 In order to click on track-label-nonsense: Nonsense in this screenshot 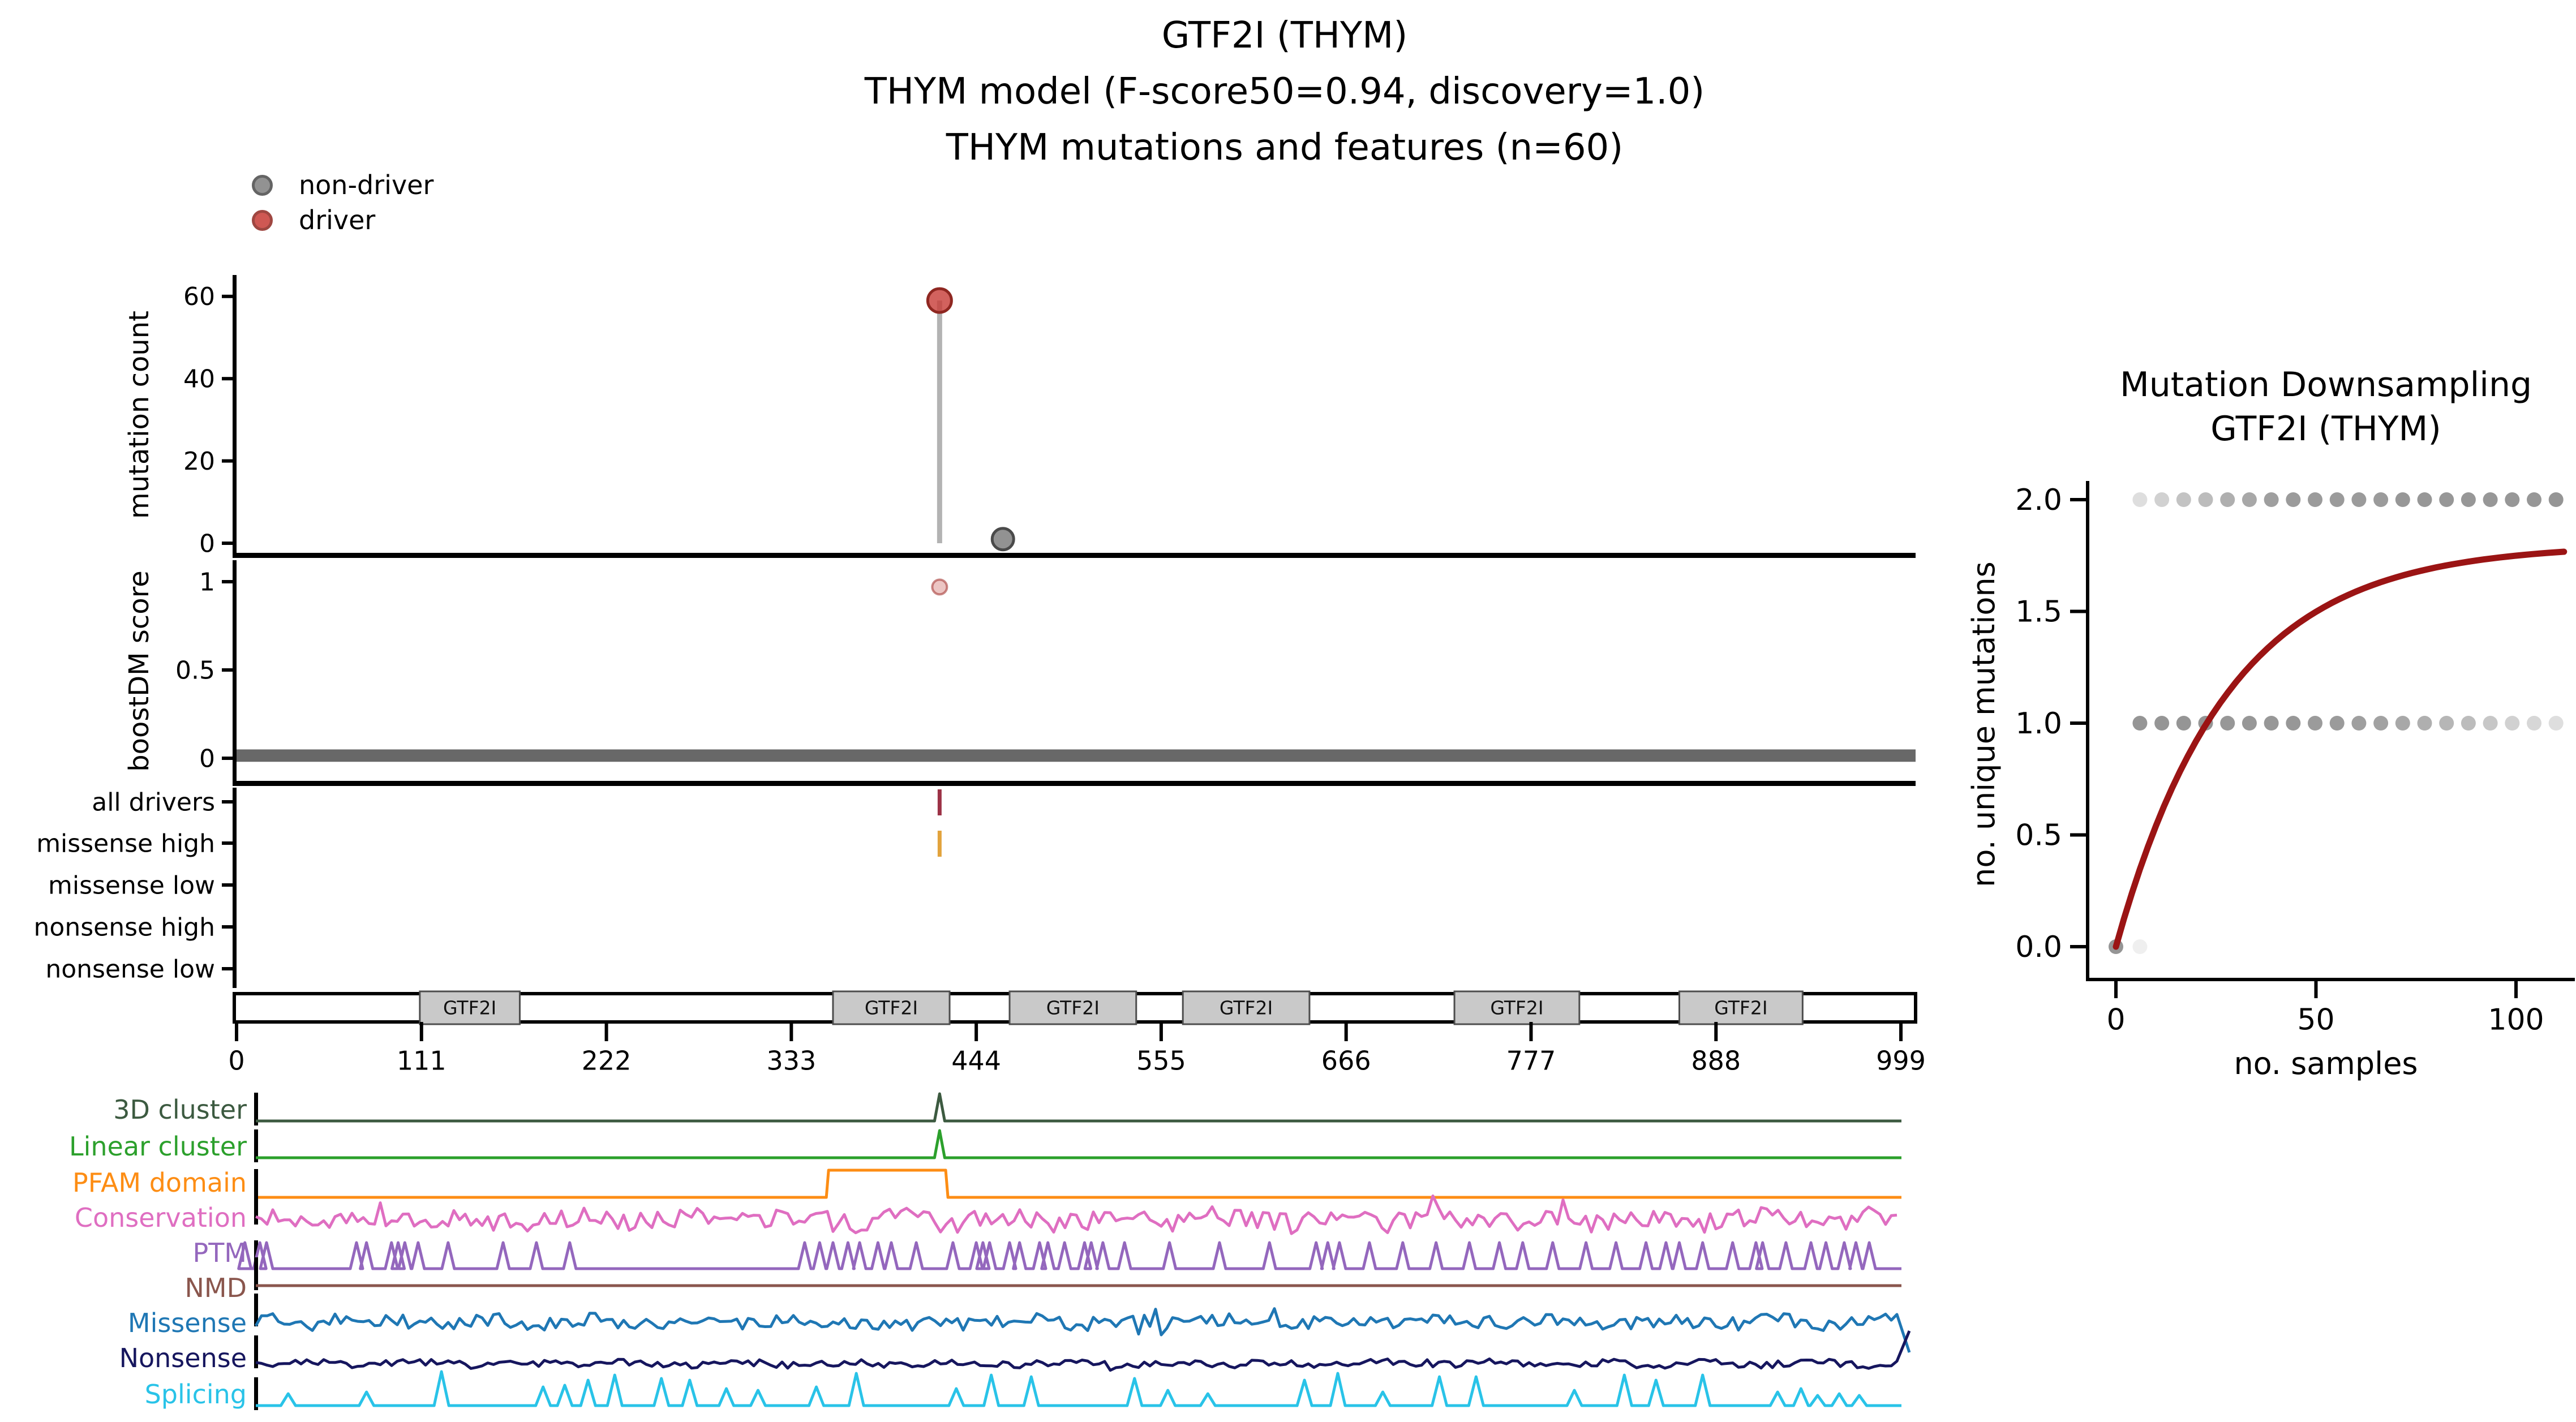, I will do `click(183, 1358)`.